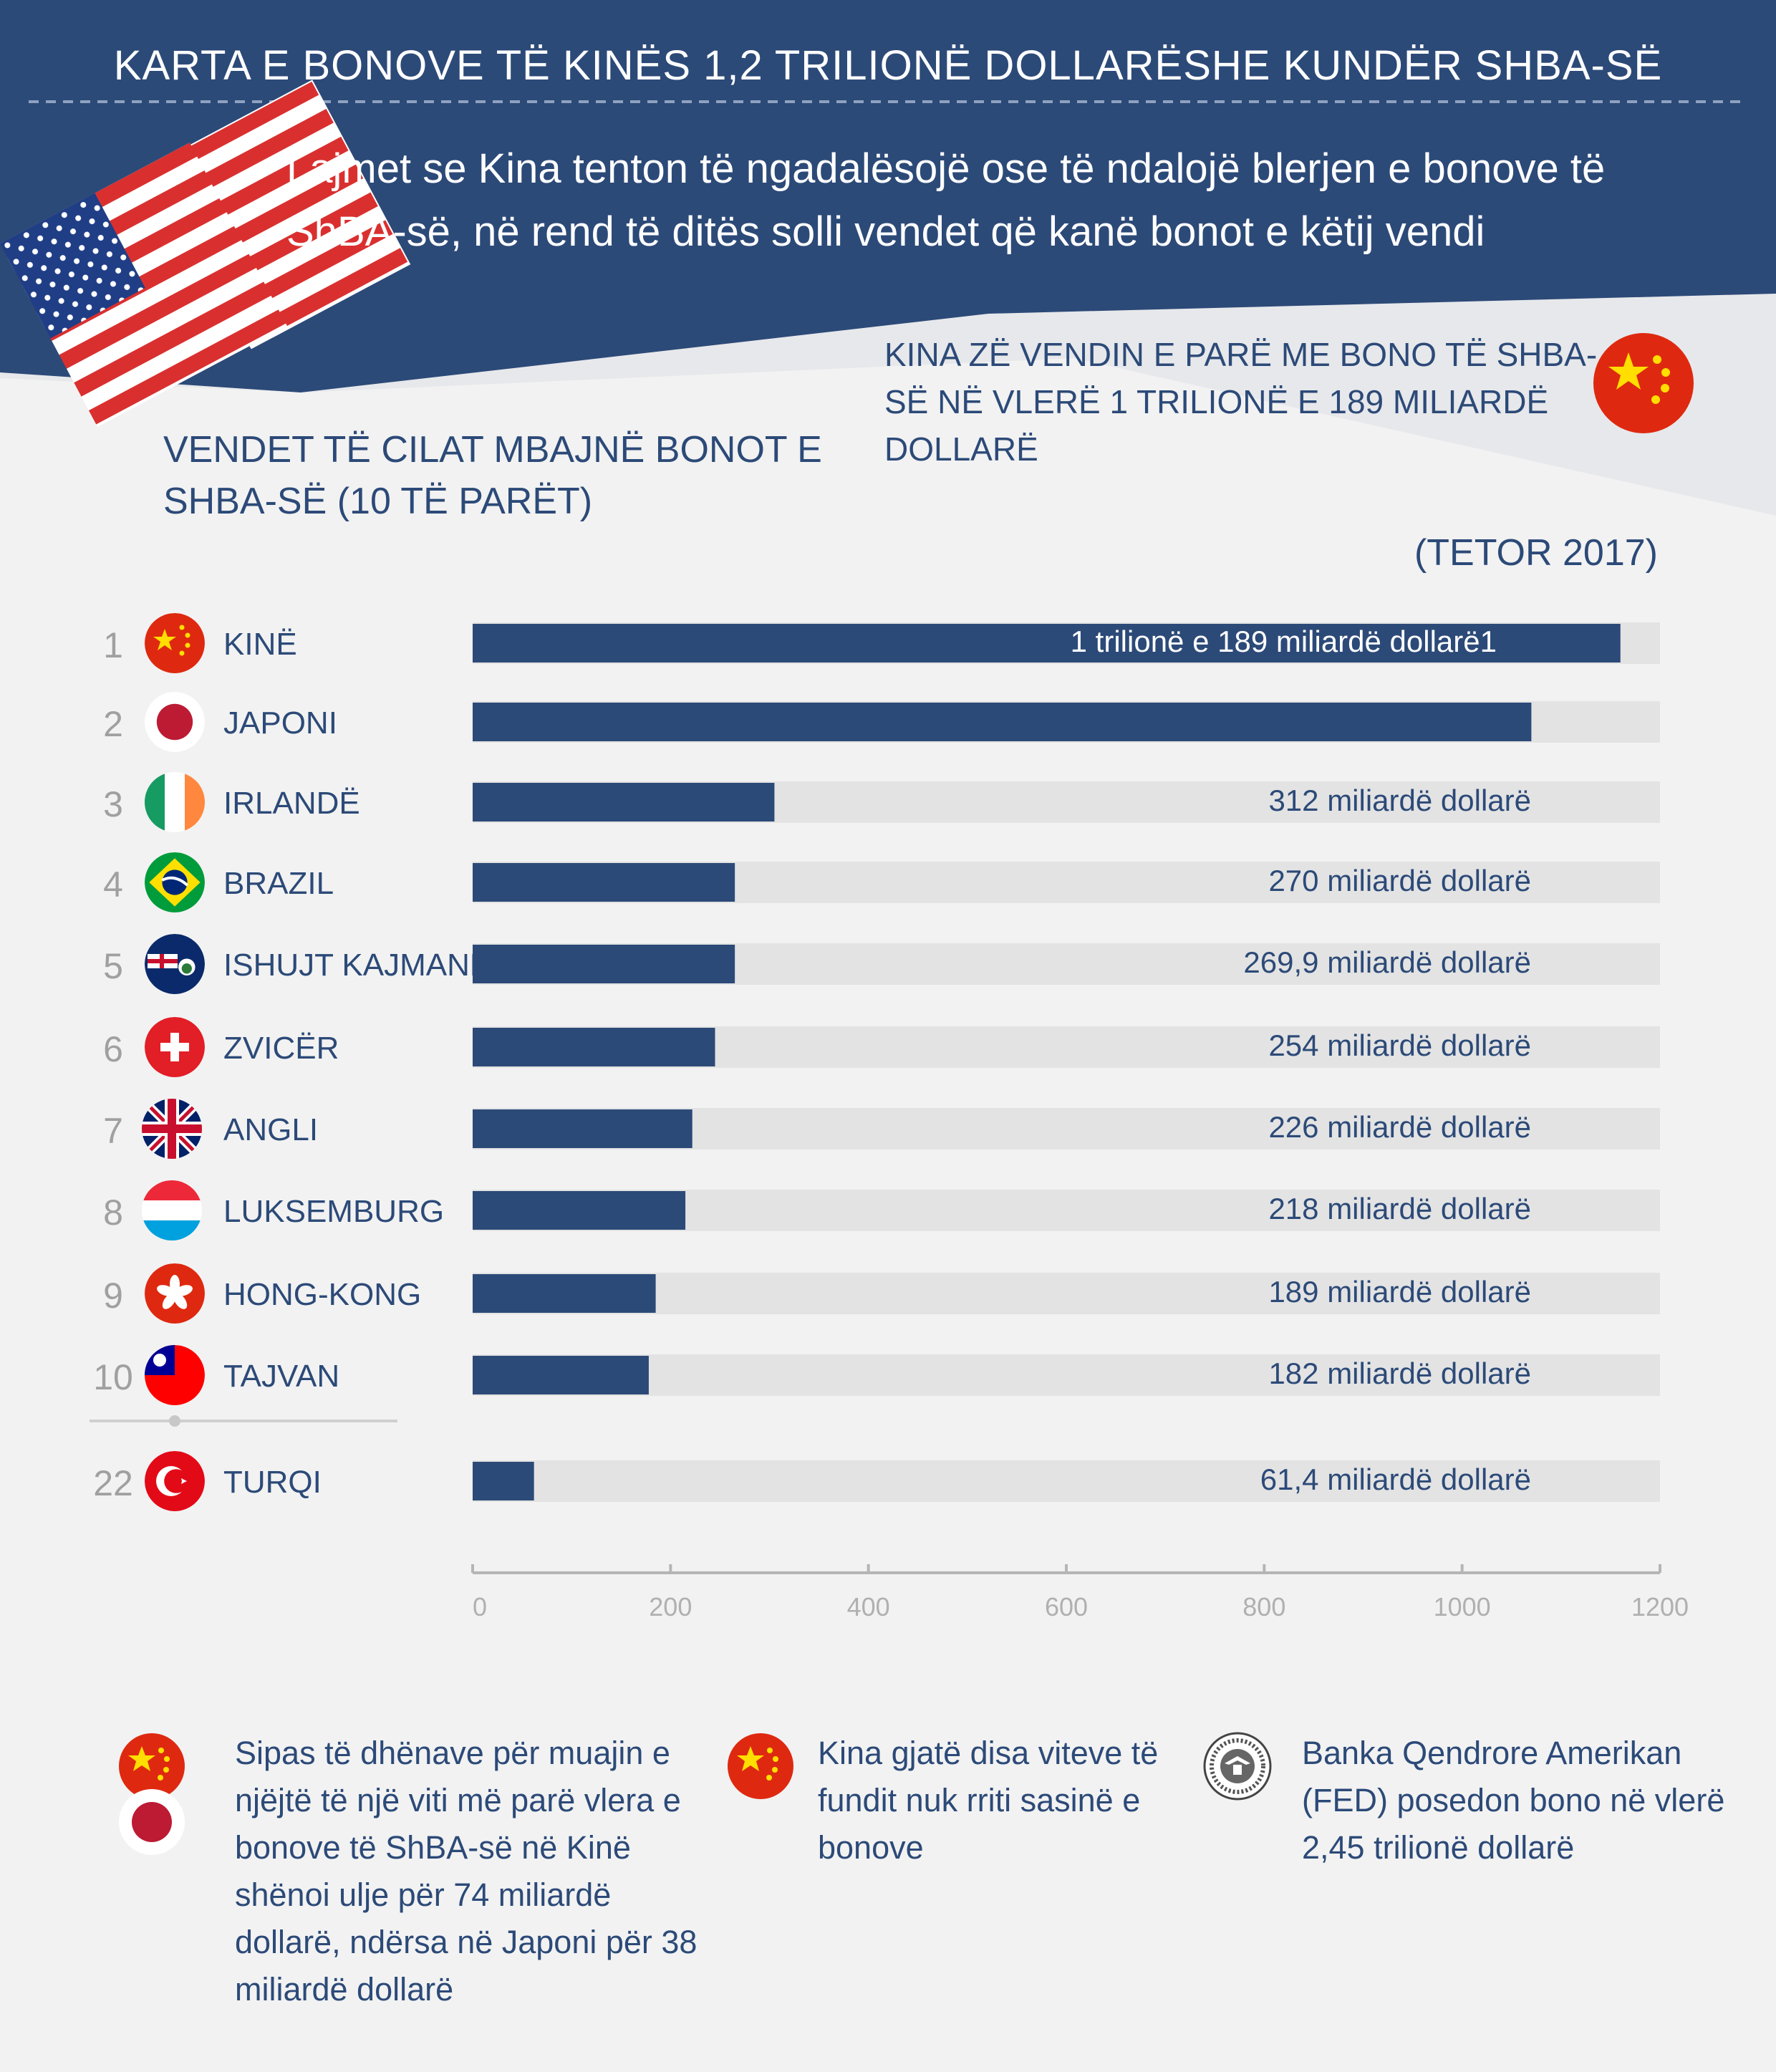  I want to click on country-label: BRAZIL, so click(278, 883).